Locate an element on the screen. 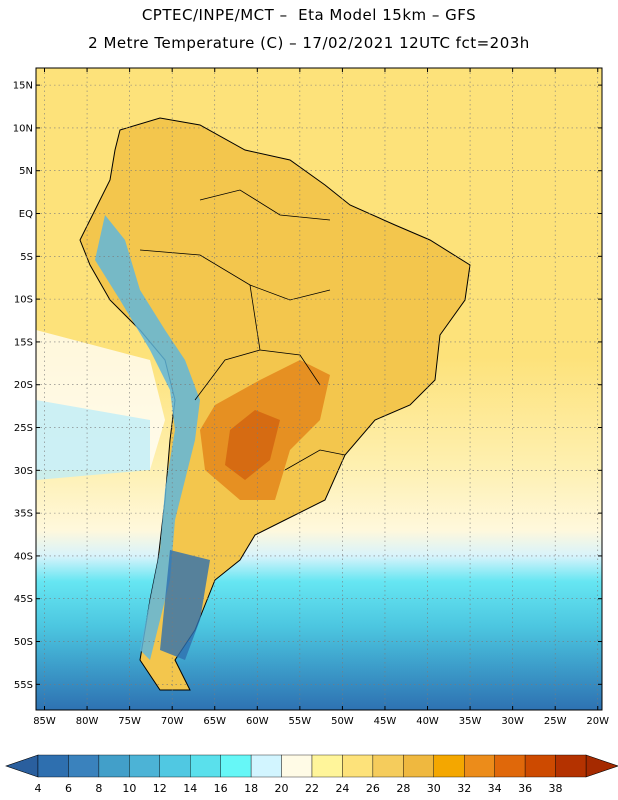 This screenshot has height=800, width=618. lon-tick-label: 65W is located at coordinates (214, 721).